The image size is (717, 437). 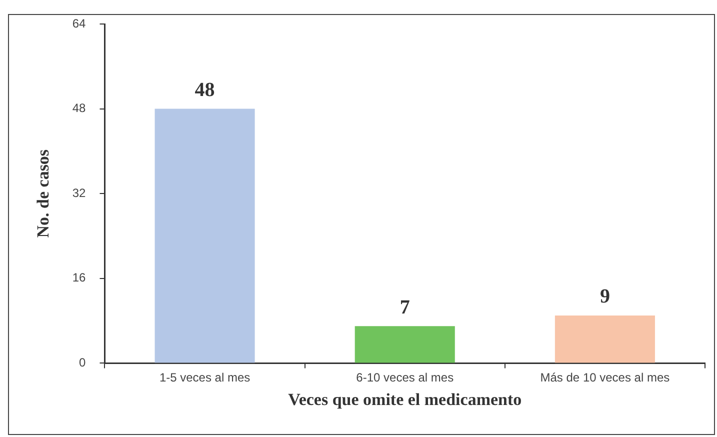 I want to click on y-tick-label: 32, so click(x=79, y=193).